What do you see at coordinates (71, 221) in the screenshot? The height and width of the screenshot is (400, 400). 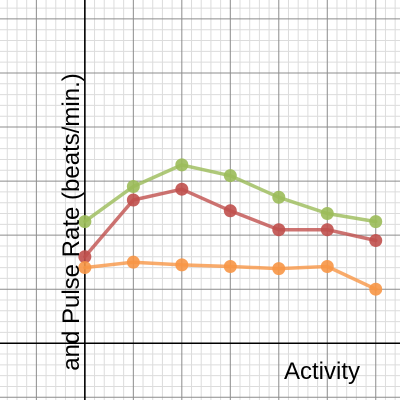 I see `y-axis-label: and Pulse Rate (beats/min.)` at bounding box center [71, 221].